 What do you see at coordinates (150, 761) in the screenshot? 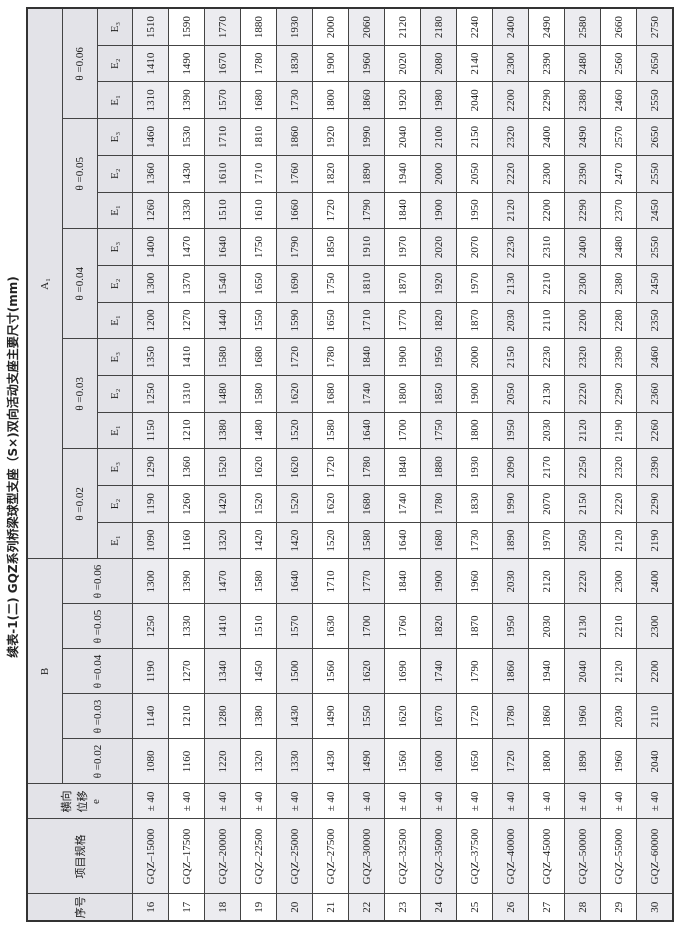
I see `cell-B: 1080` at bounding box center [150, 761].